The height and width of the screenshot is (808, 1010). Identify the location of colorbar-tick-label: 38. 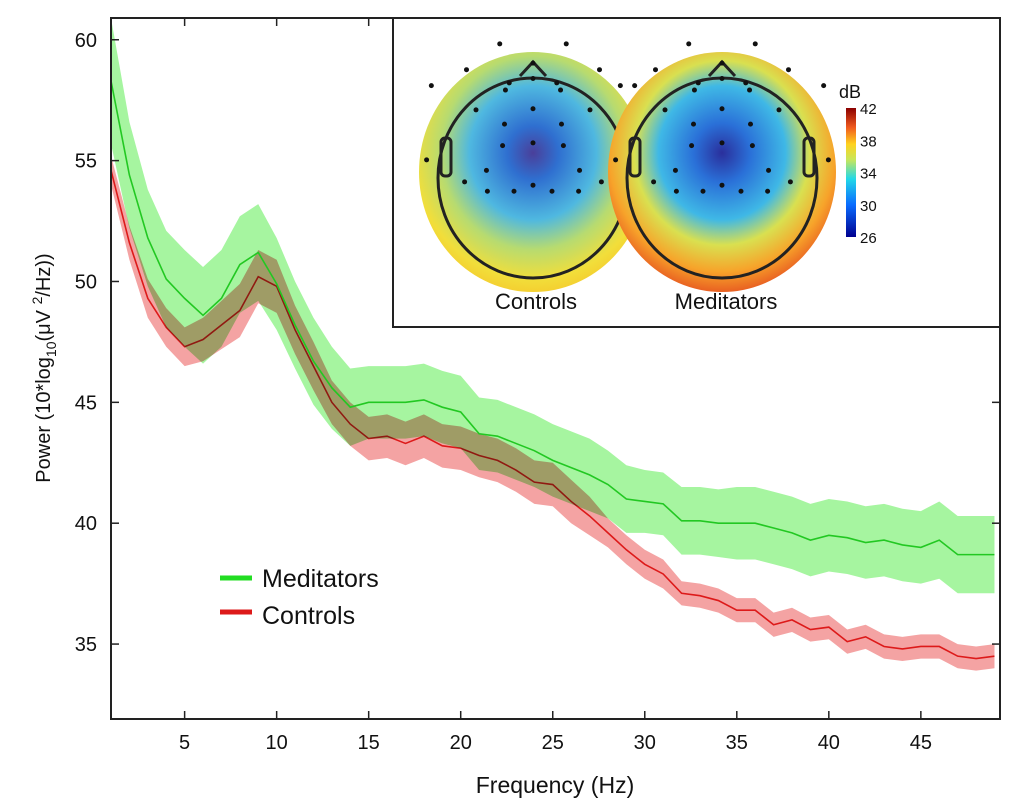
(868, 141).